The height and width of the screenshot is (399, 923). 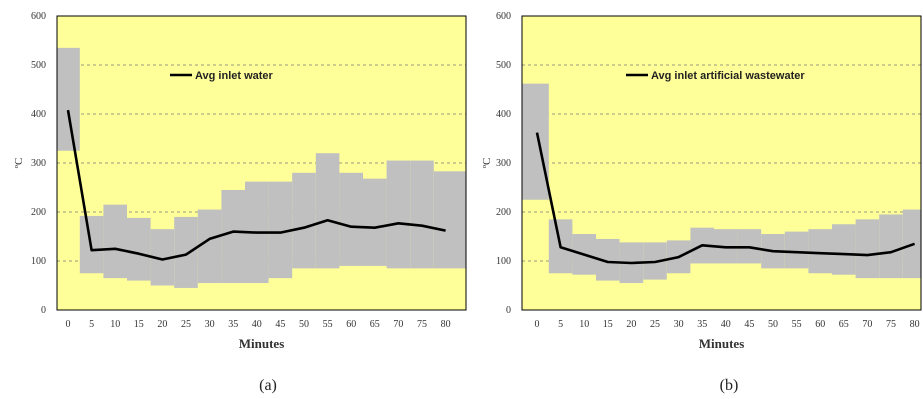 I want to click on legend-label: Avg inlet artificial wastewater, so click(x=728, y=76).